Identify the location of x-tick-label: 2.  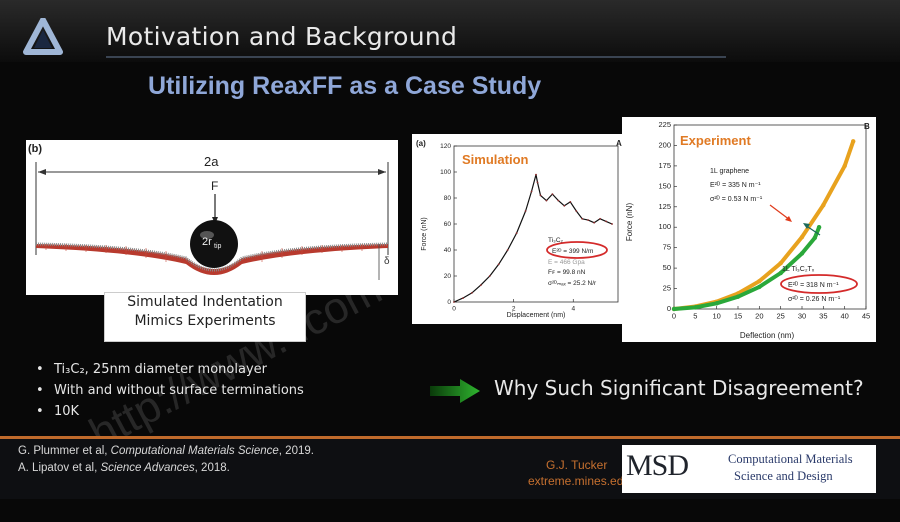
(514, 309).